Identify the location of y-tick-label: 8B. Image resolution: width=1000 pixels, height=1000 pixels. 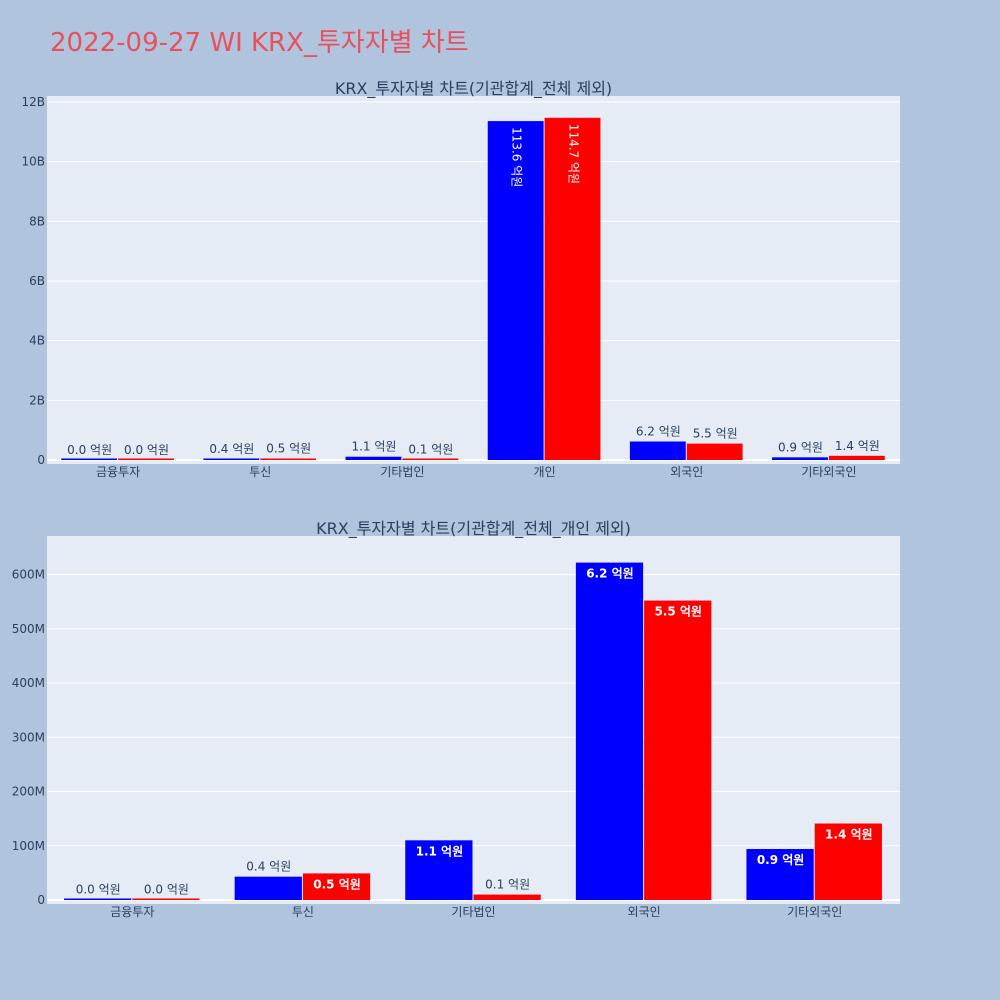
(37, 221).